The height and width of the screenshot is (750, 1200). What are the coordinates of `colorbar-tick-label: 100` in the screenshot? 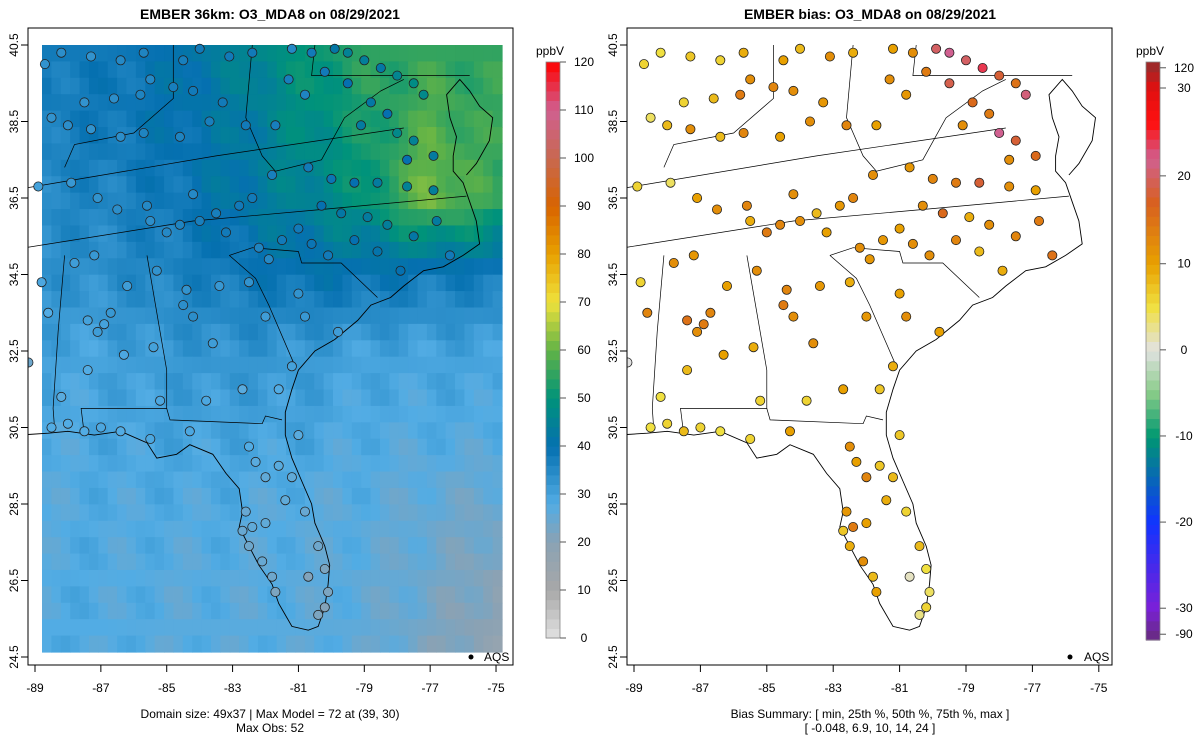 It's located at (584, 158).